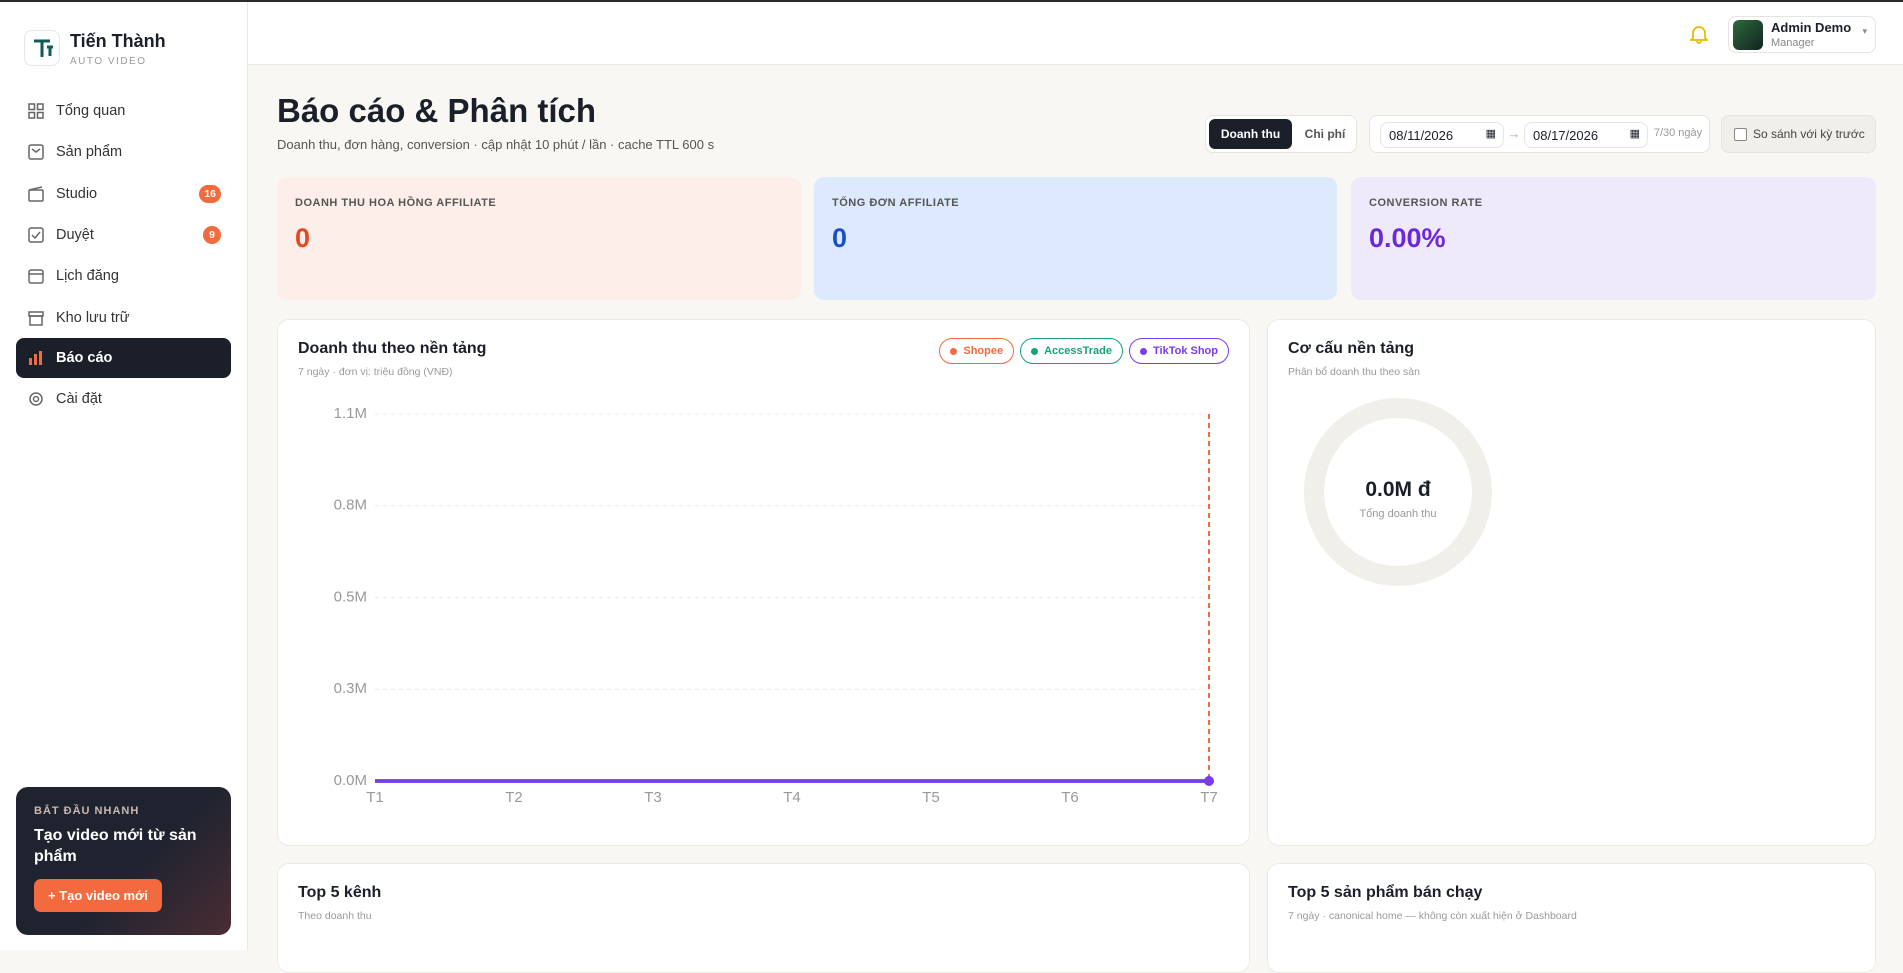  I want to click on kpi-label: DOANH THU HOA HỒNG AFFILIATE, so click(396, 203).